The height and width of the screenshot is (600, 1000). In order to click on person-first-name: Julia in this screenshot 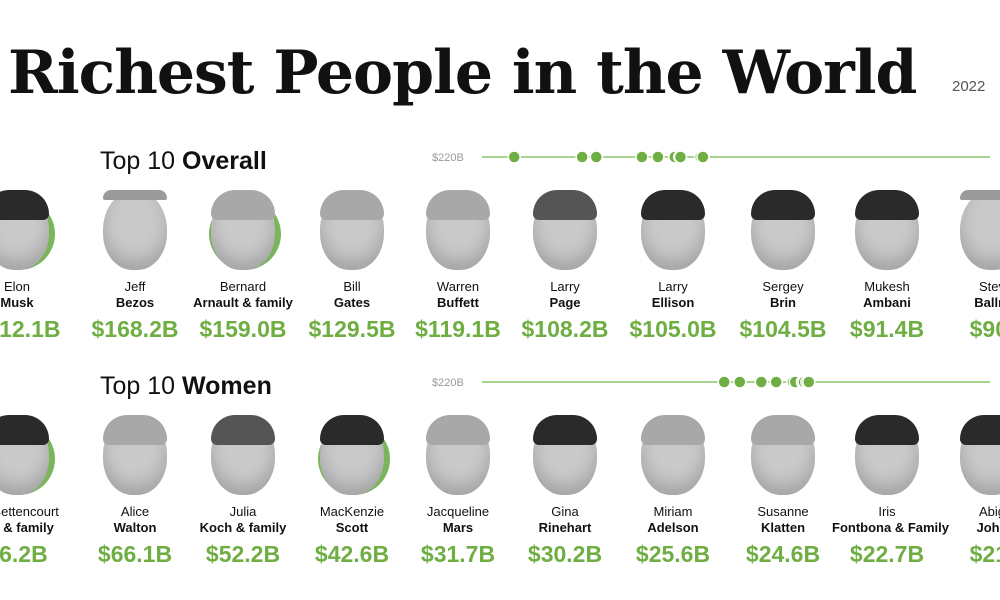, I will do `click(243, 511)`.